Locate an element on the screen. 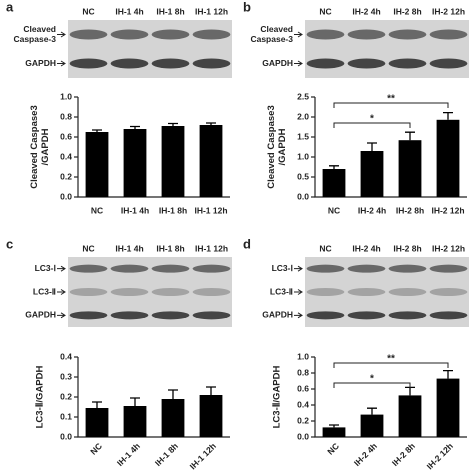 This screenshot has height=474, width=474. lane-label: IH-2 8h is located at coordinates (407, 248).